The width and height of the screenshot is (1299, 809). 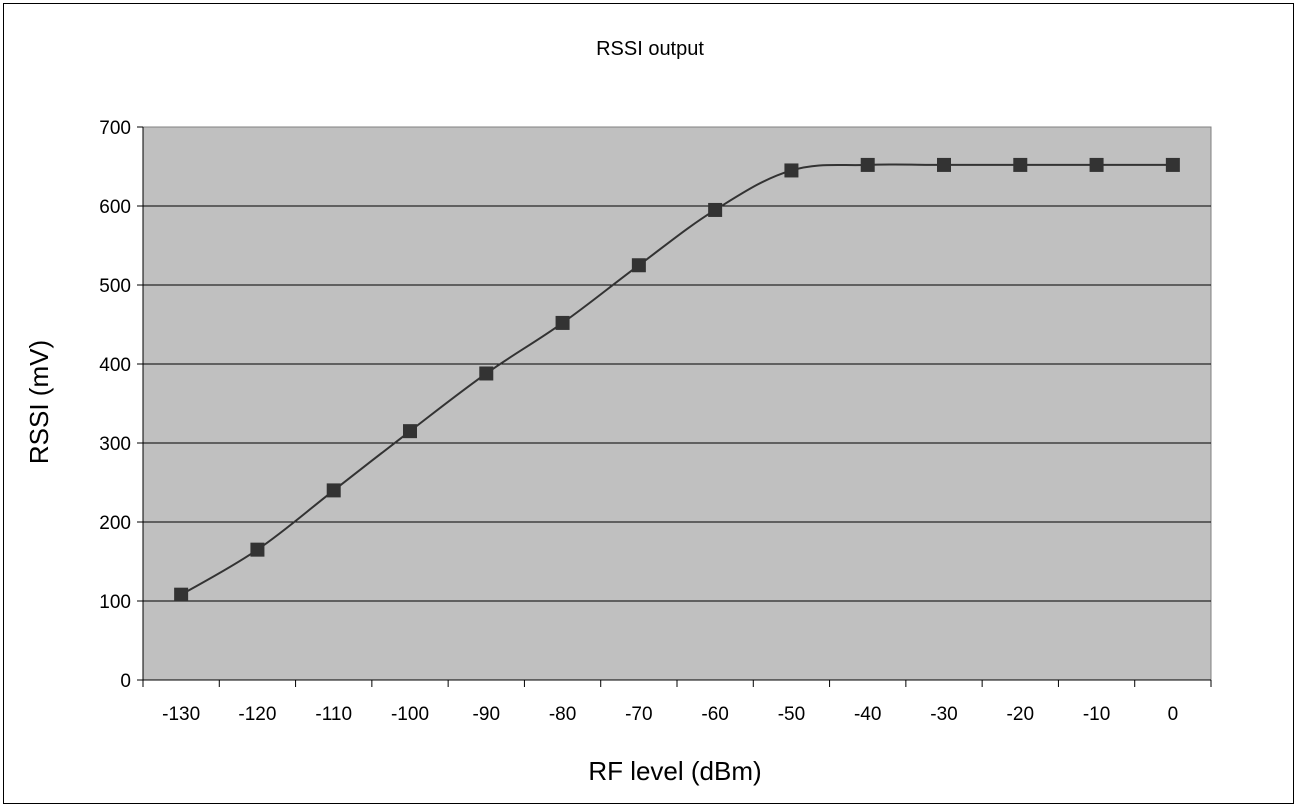 What do you see at coordinates (486, 714) in the screenshot?
I see `x-tick-label: -90` at bounding box center [486, 714].